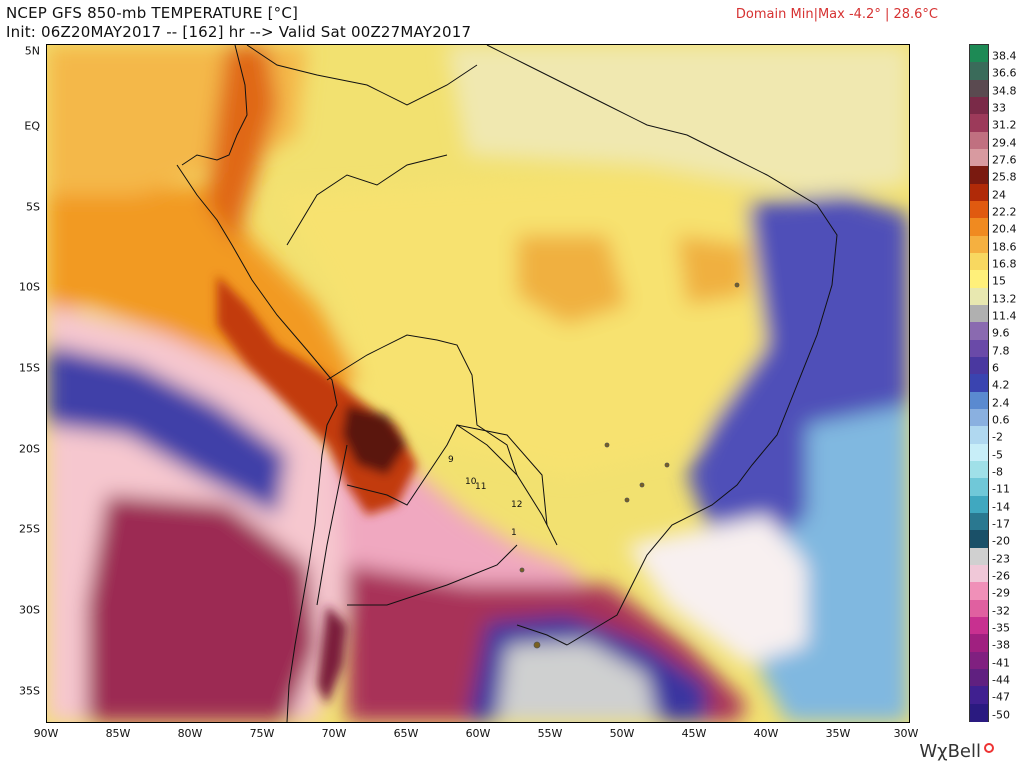  What do you see at coordinates (480, 487) in the screenshot?
I see `region-label-11: 11` at bounding box center [480, 487].